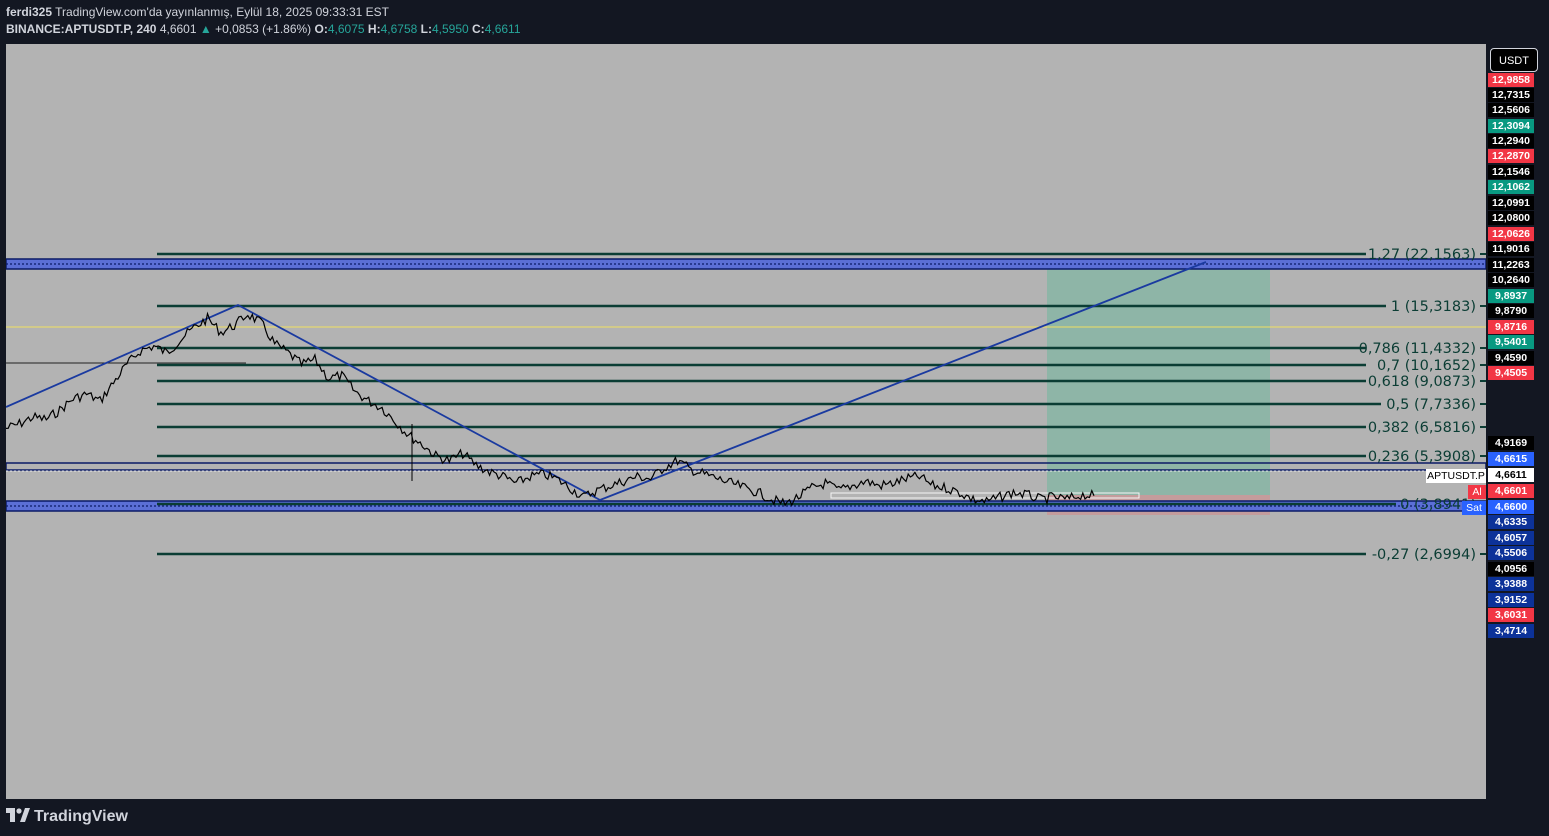  I want to click on price-axis-label: 12,1062, so click(1511, 187).